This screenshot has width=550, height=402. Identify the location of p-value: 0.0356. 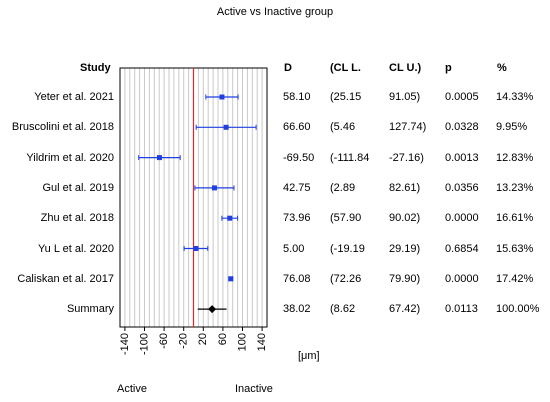
(462, 187).